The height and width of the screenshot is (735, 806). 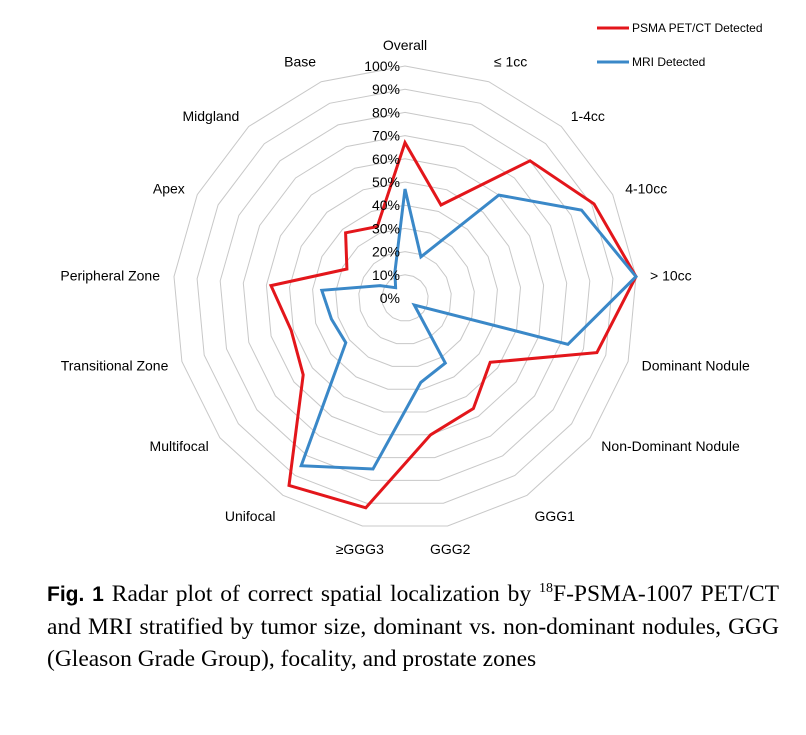 What do you see at coordinates (450, 549) in the screenshot?
I see `category-label: GGG2` at bounding box center [450, 549].